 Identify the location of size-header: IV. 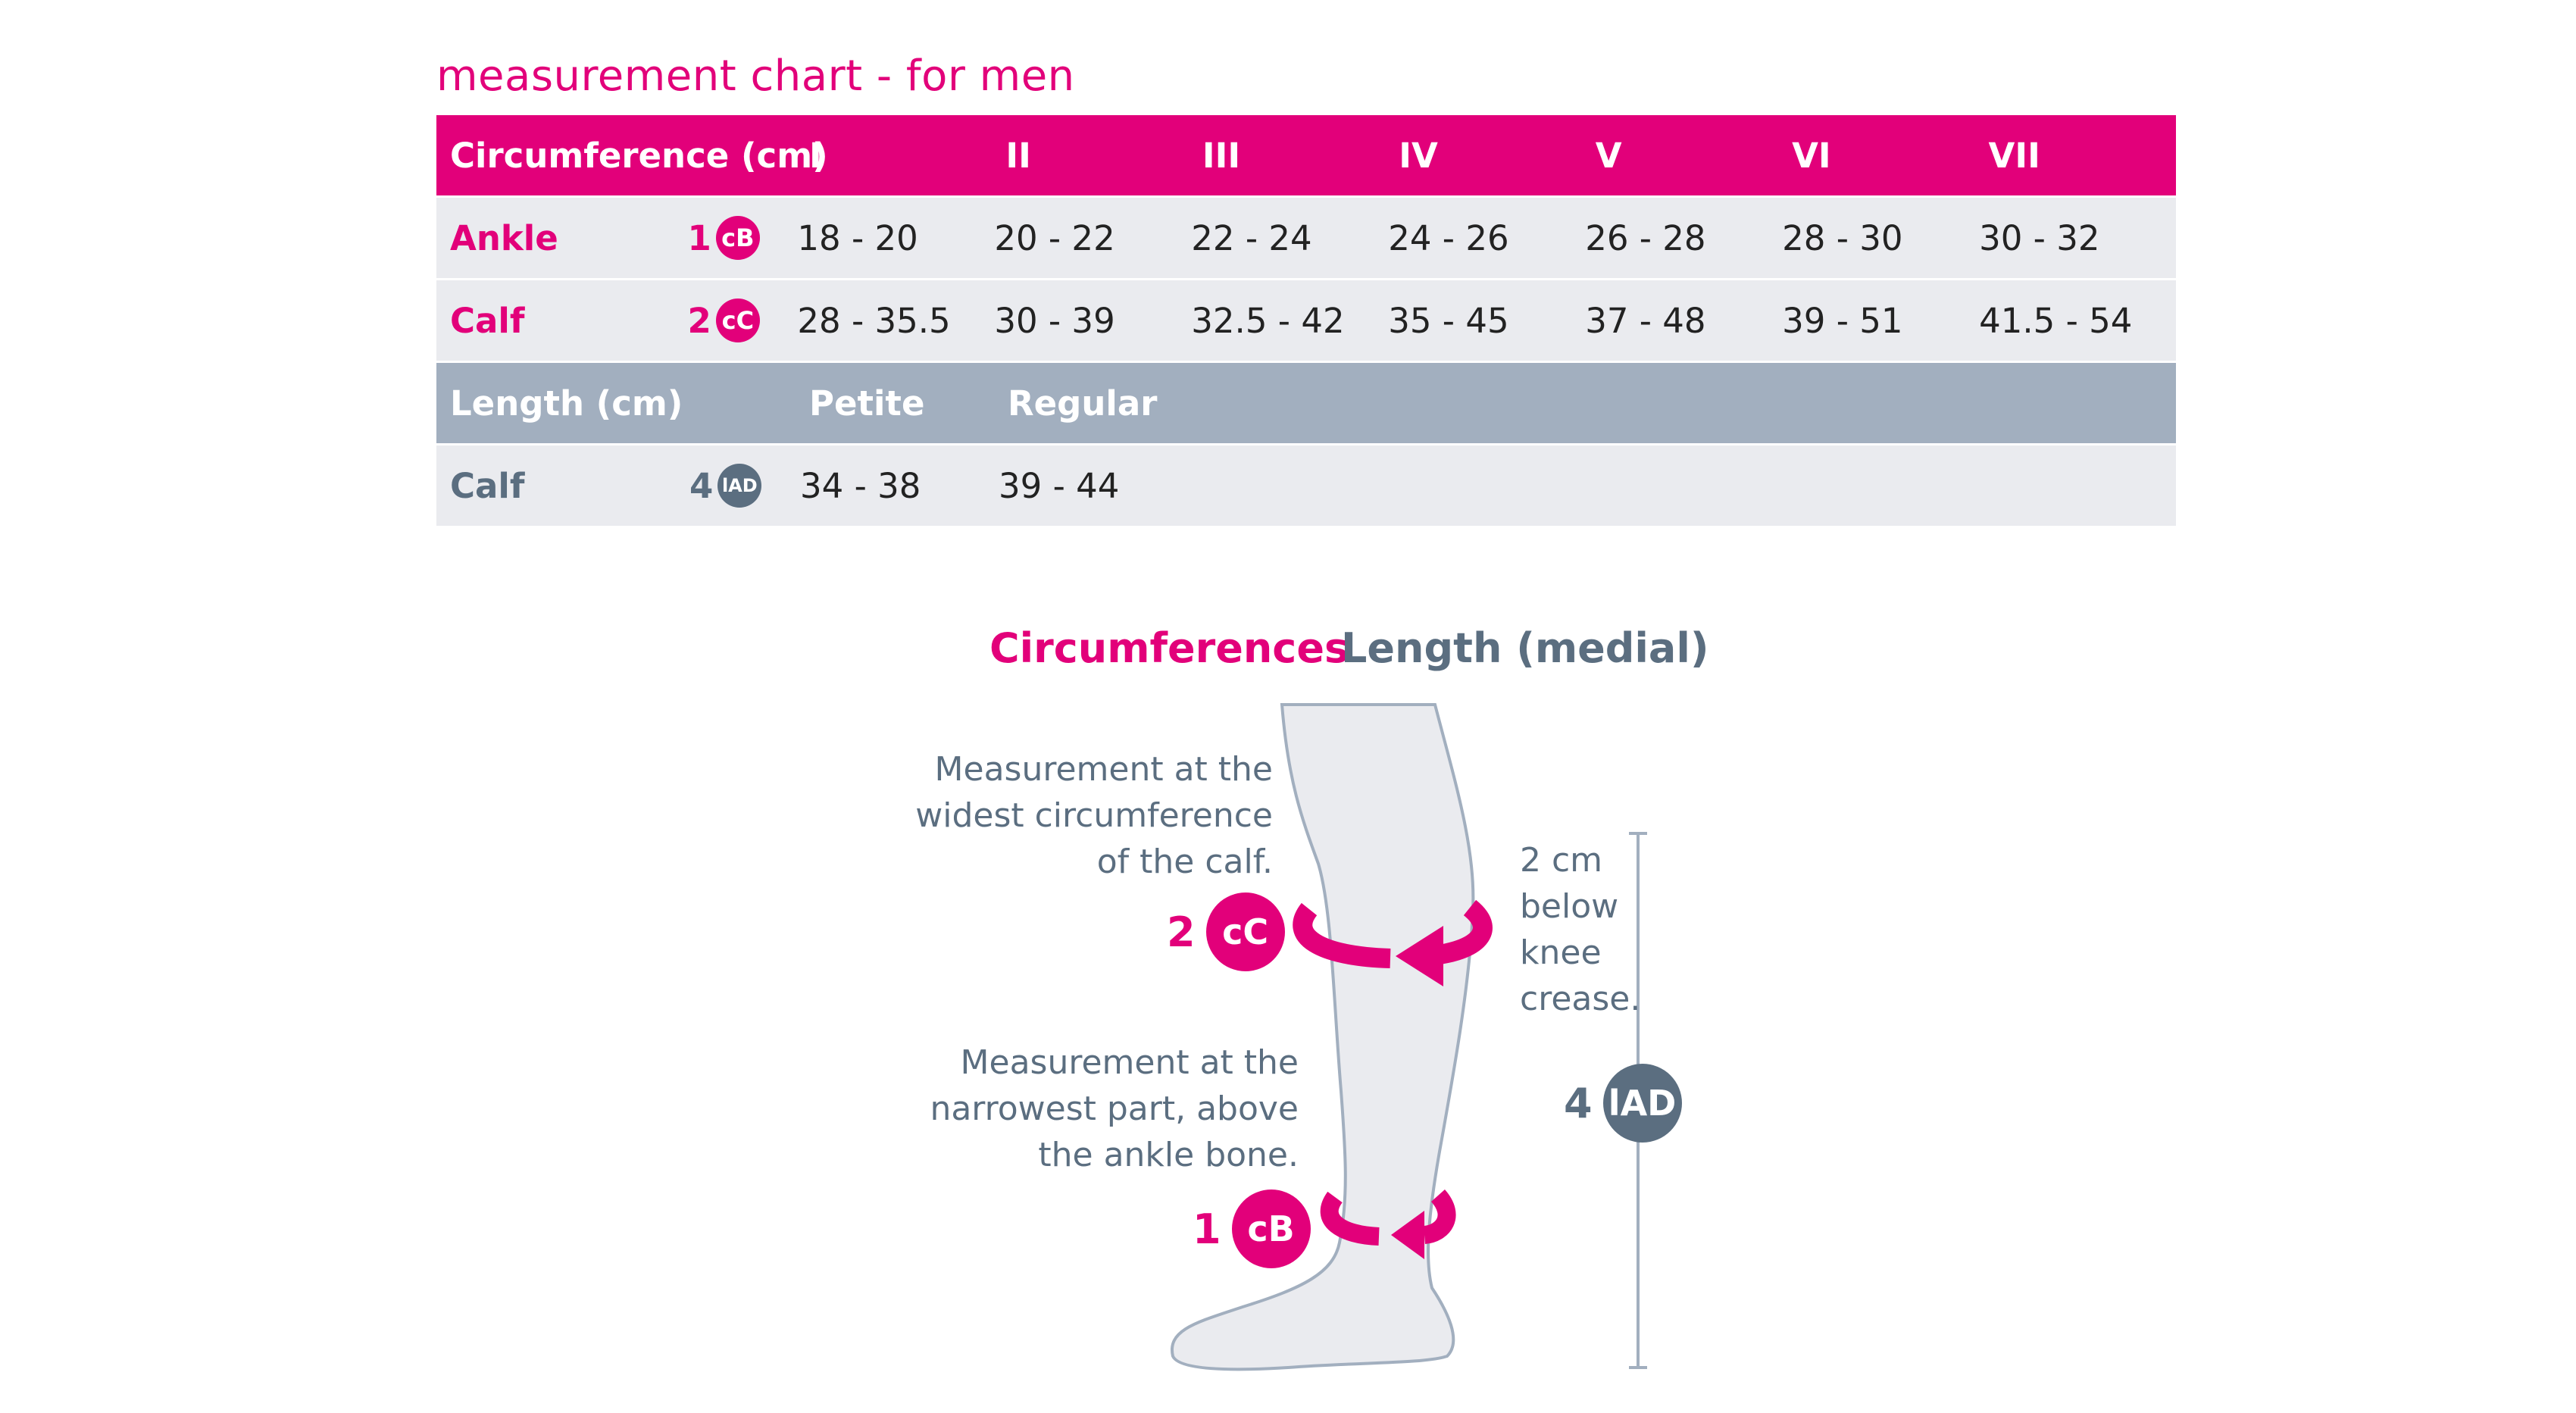
(1418, 155).